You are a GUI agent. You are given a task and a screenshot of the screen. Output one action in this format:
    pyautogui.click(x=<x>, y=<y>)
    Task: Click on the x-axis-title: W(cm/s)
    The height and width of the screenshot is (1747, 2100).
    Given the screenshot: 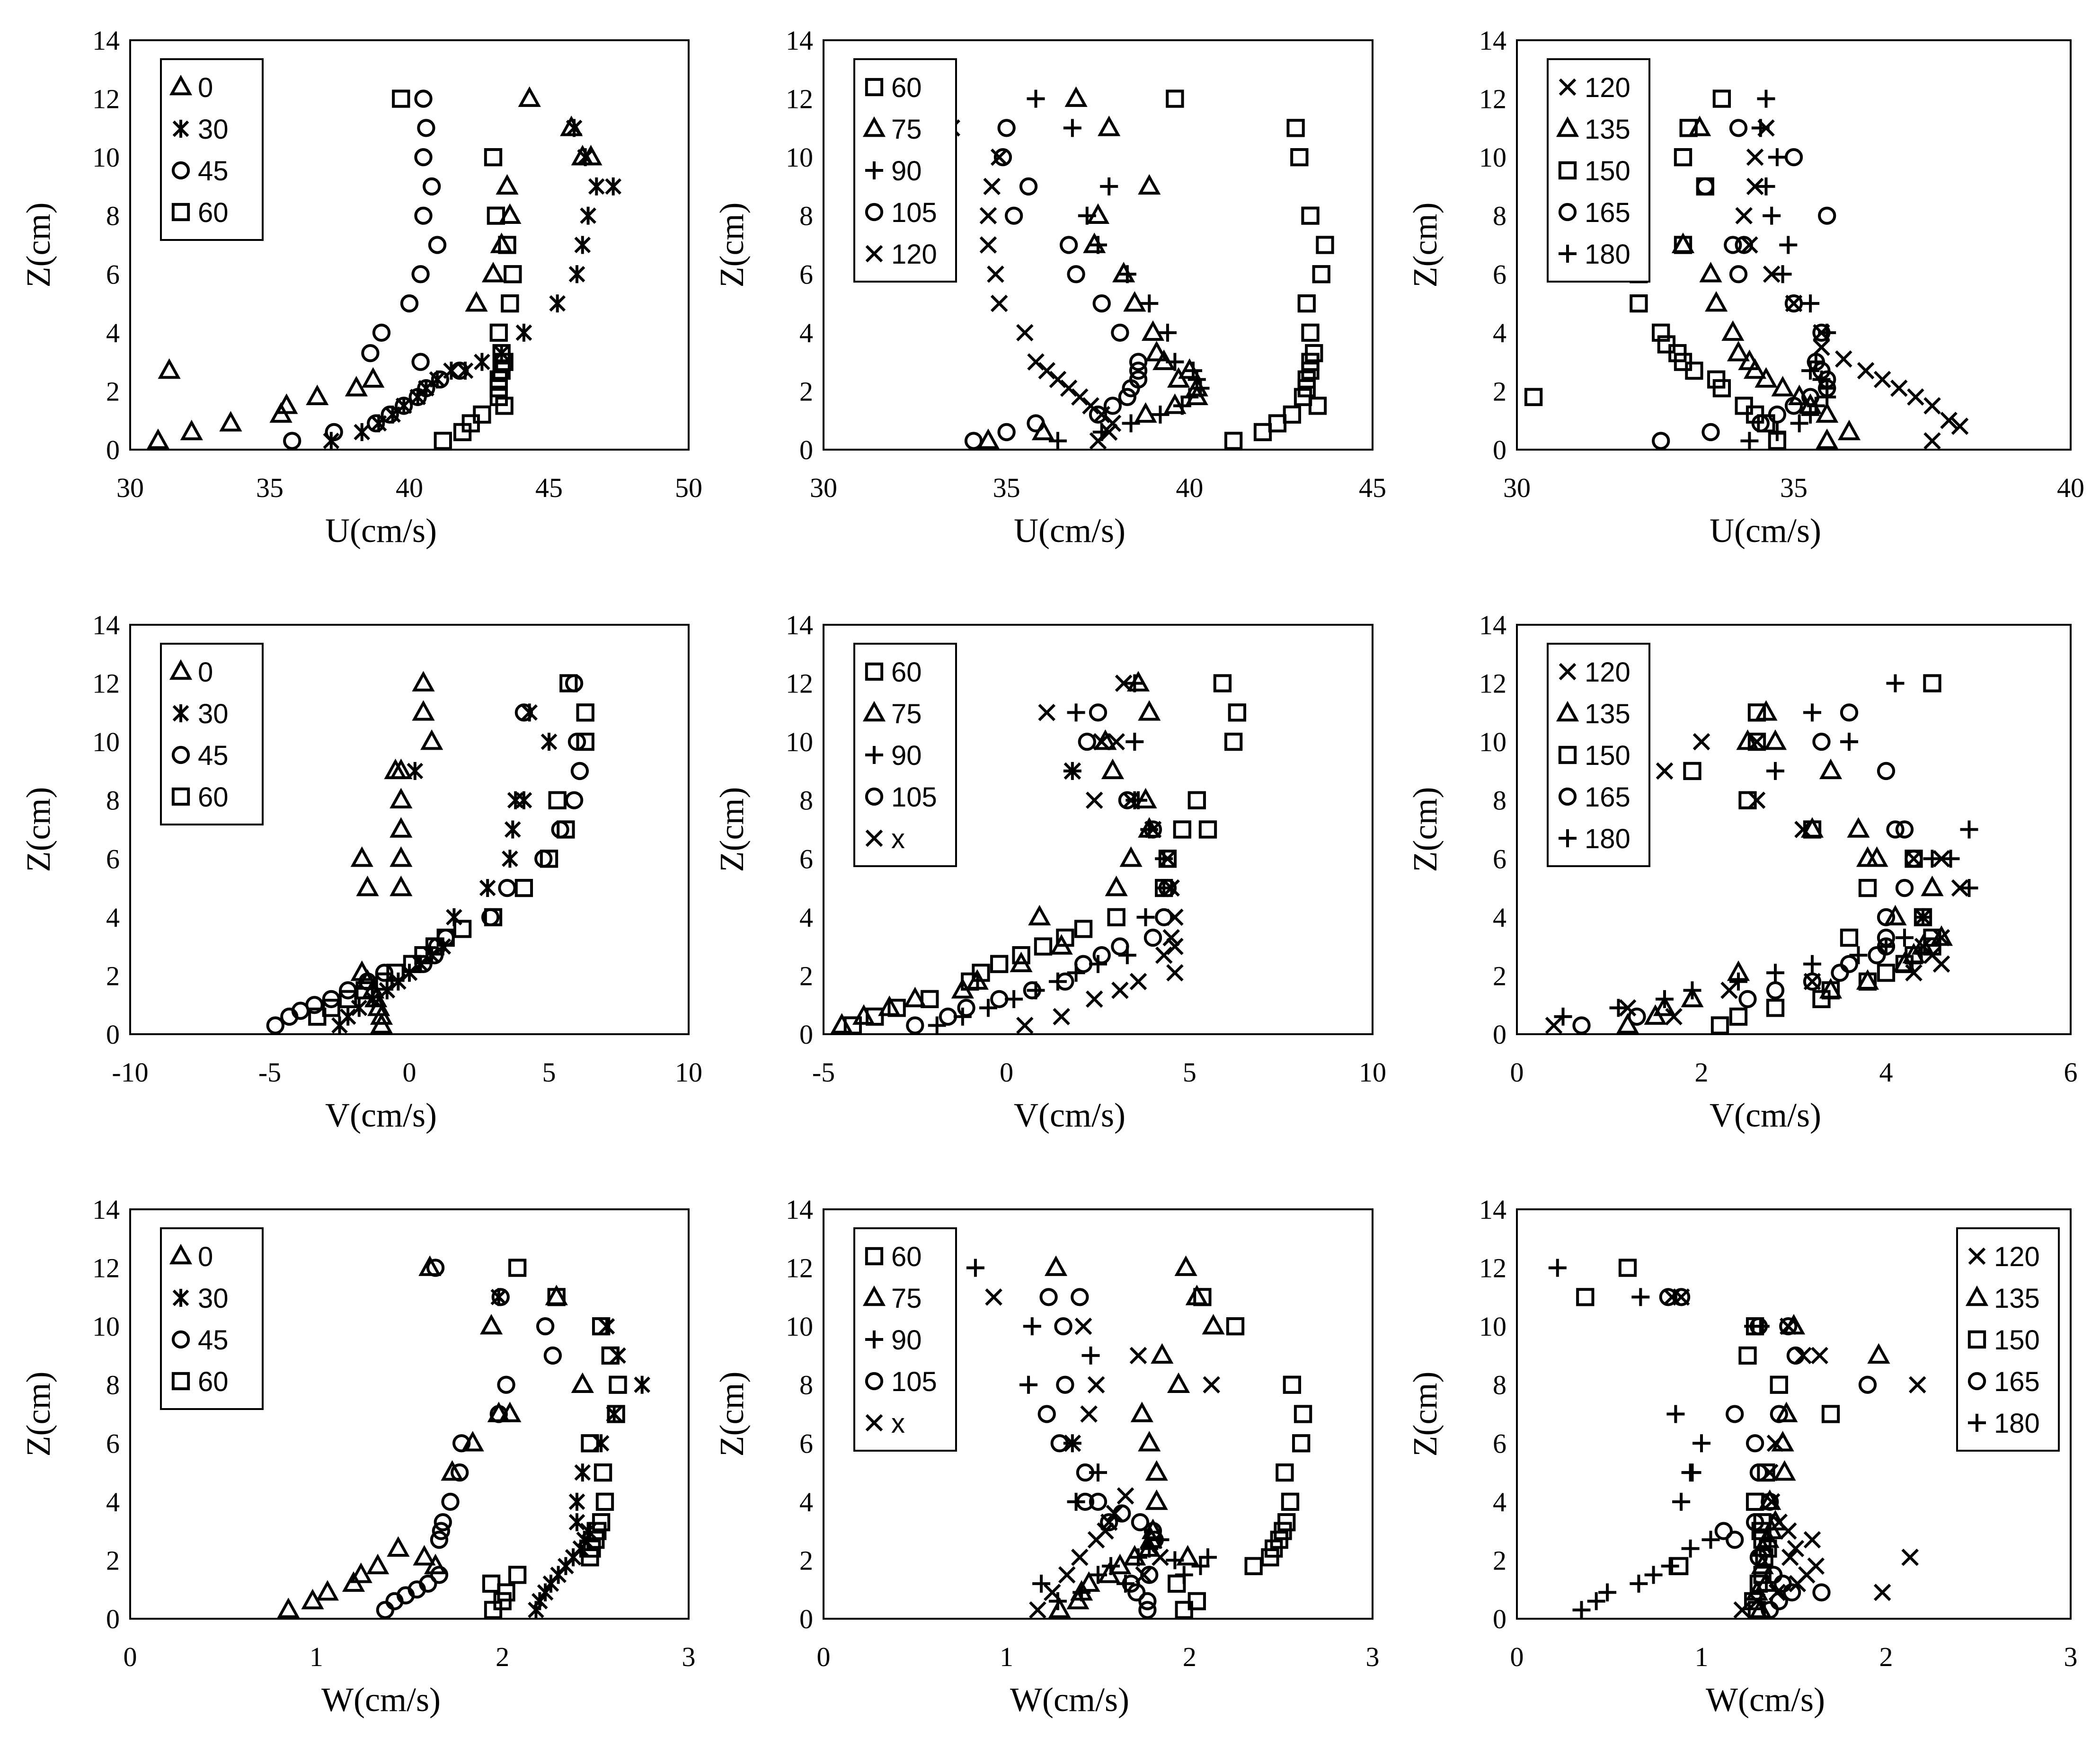 What is the action you would take?
    pyautogui.click(x=1766, y=1700)
    